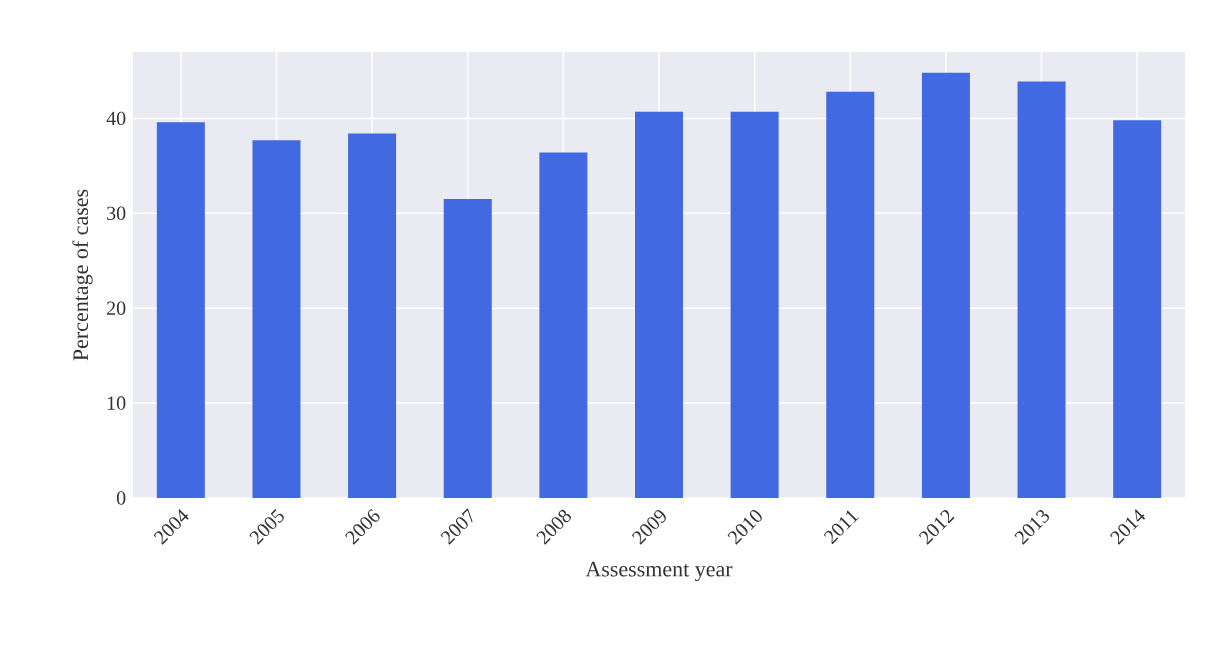 This screenshot has height=648, width=1205. Describe the element at coordinates (116, 213) in the screenshot. I see `y-tick-label: 30` at that location.